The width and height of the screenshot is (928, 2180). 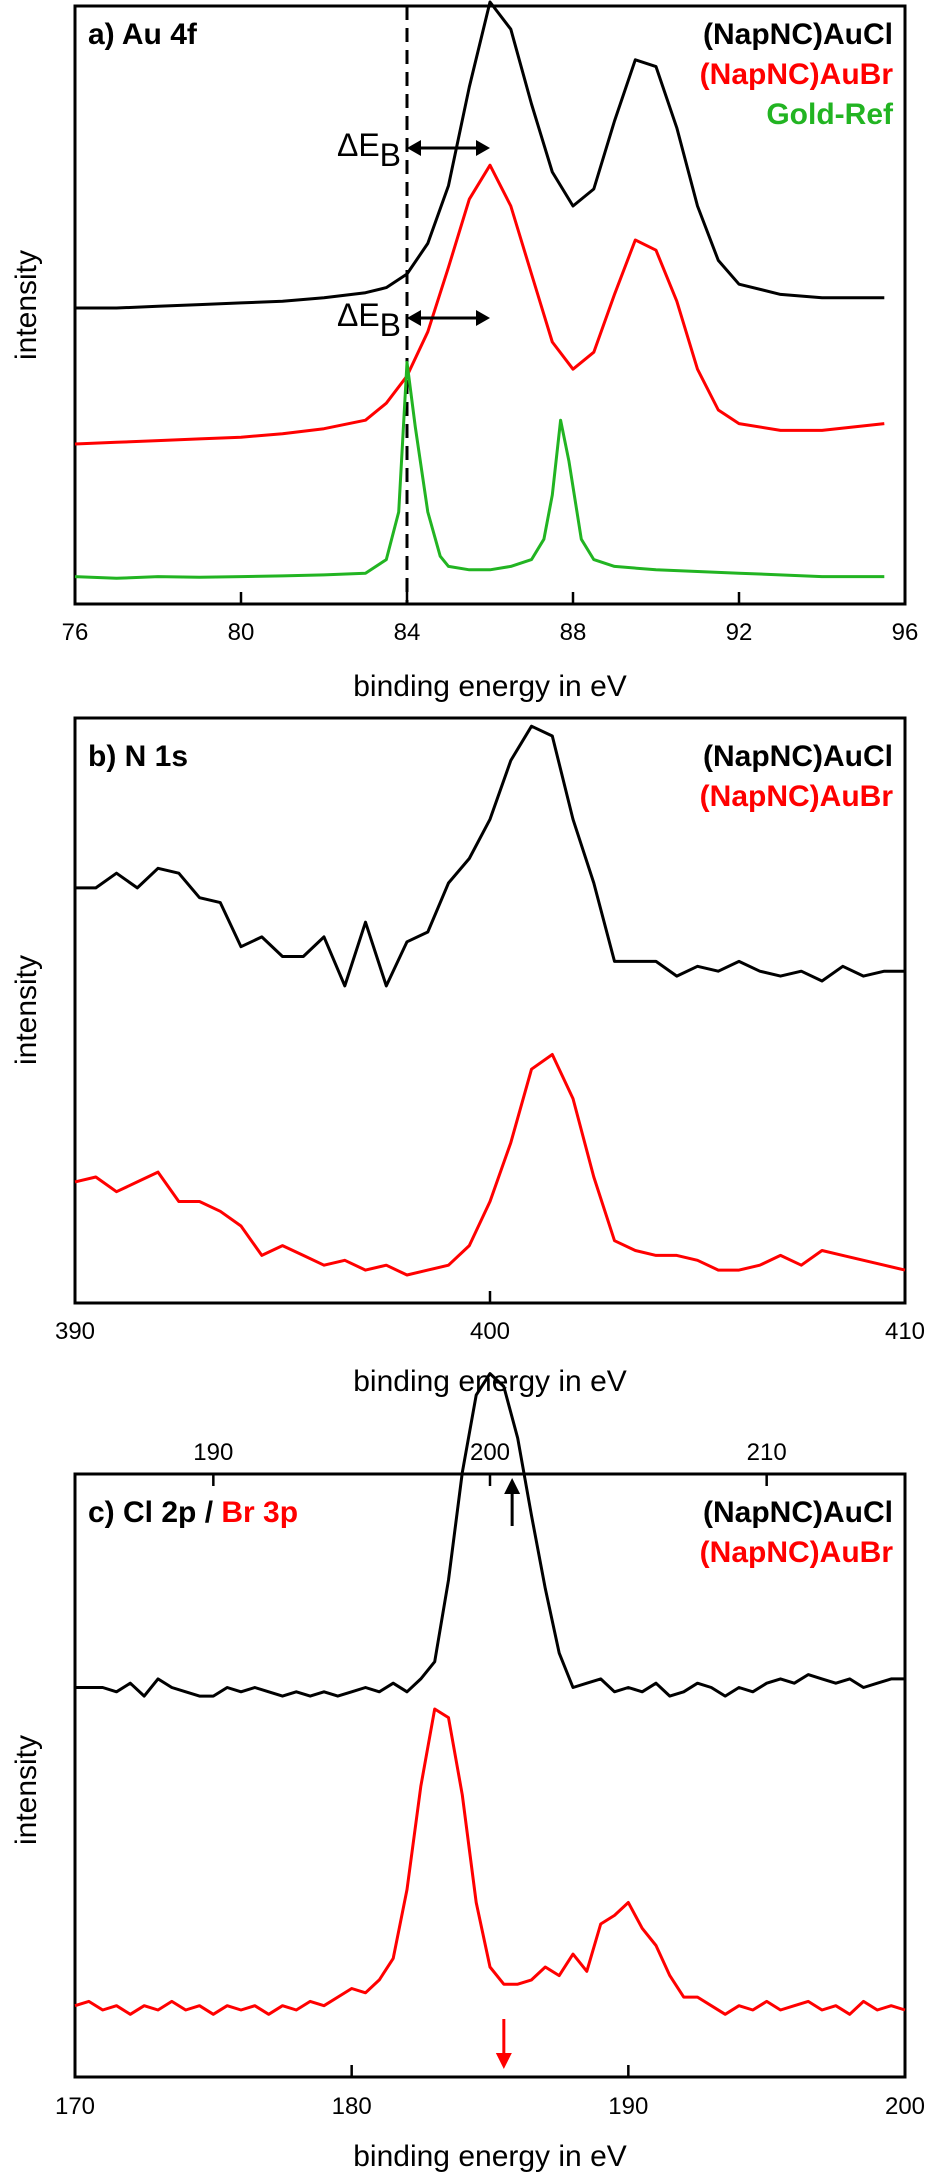 What do you see at coordinates (490, 856) in the screenshot?
I see `panel-b-series-napncaucl` at bounding box center [490, 856].